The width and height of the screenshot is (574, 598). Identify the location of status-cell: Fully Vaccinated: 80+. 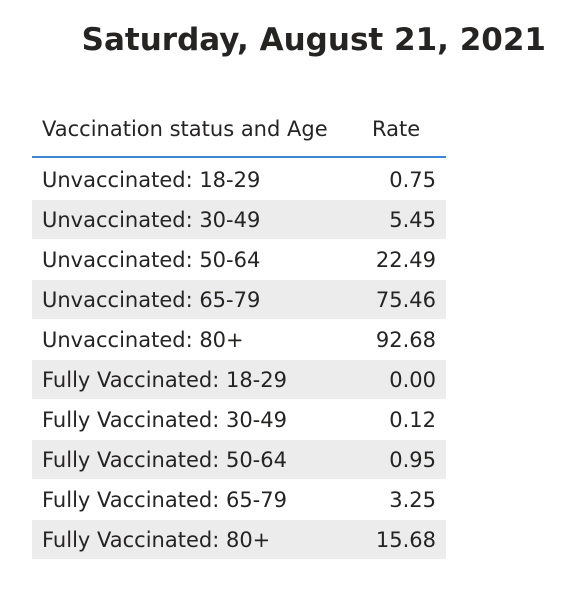
(156, 539).